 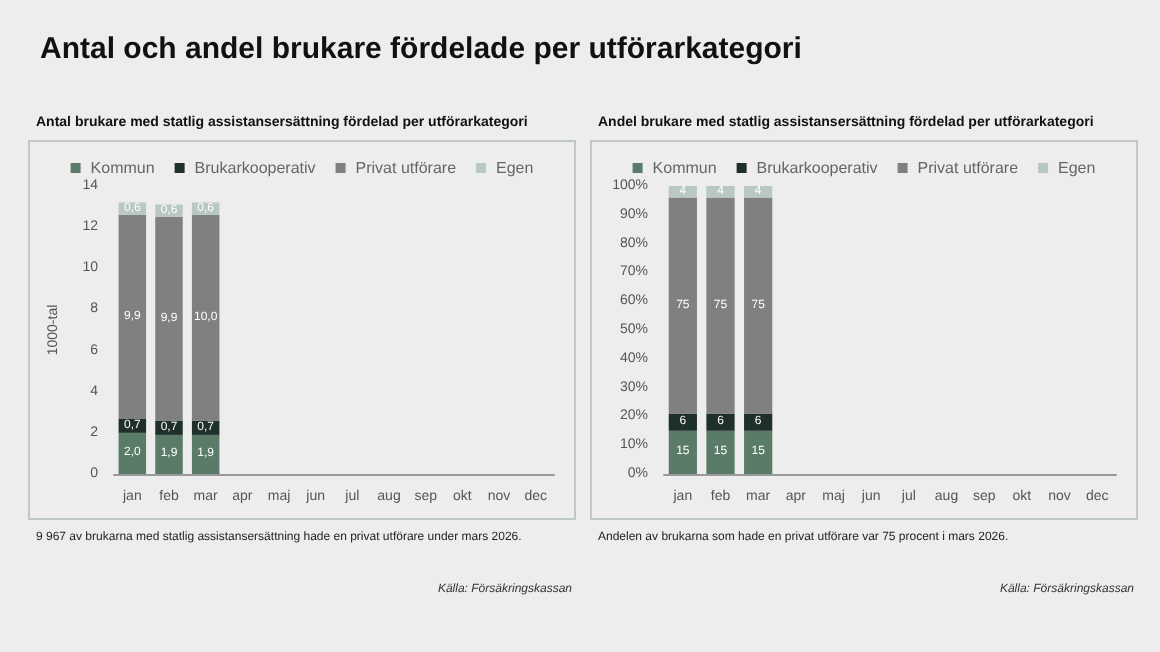 I want to click on chart-title: Antal och andel brukare fördelade per utförarkategori, so click(x=421, y=49).